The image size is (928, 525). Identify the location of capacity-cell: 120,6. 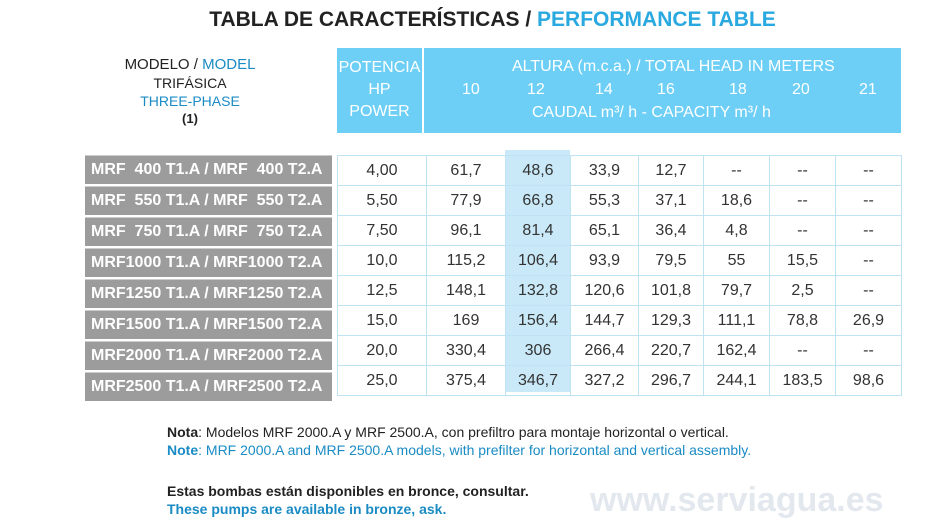
(604, 290).